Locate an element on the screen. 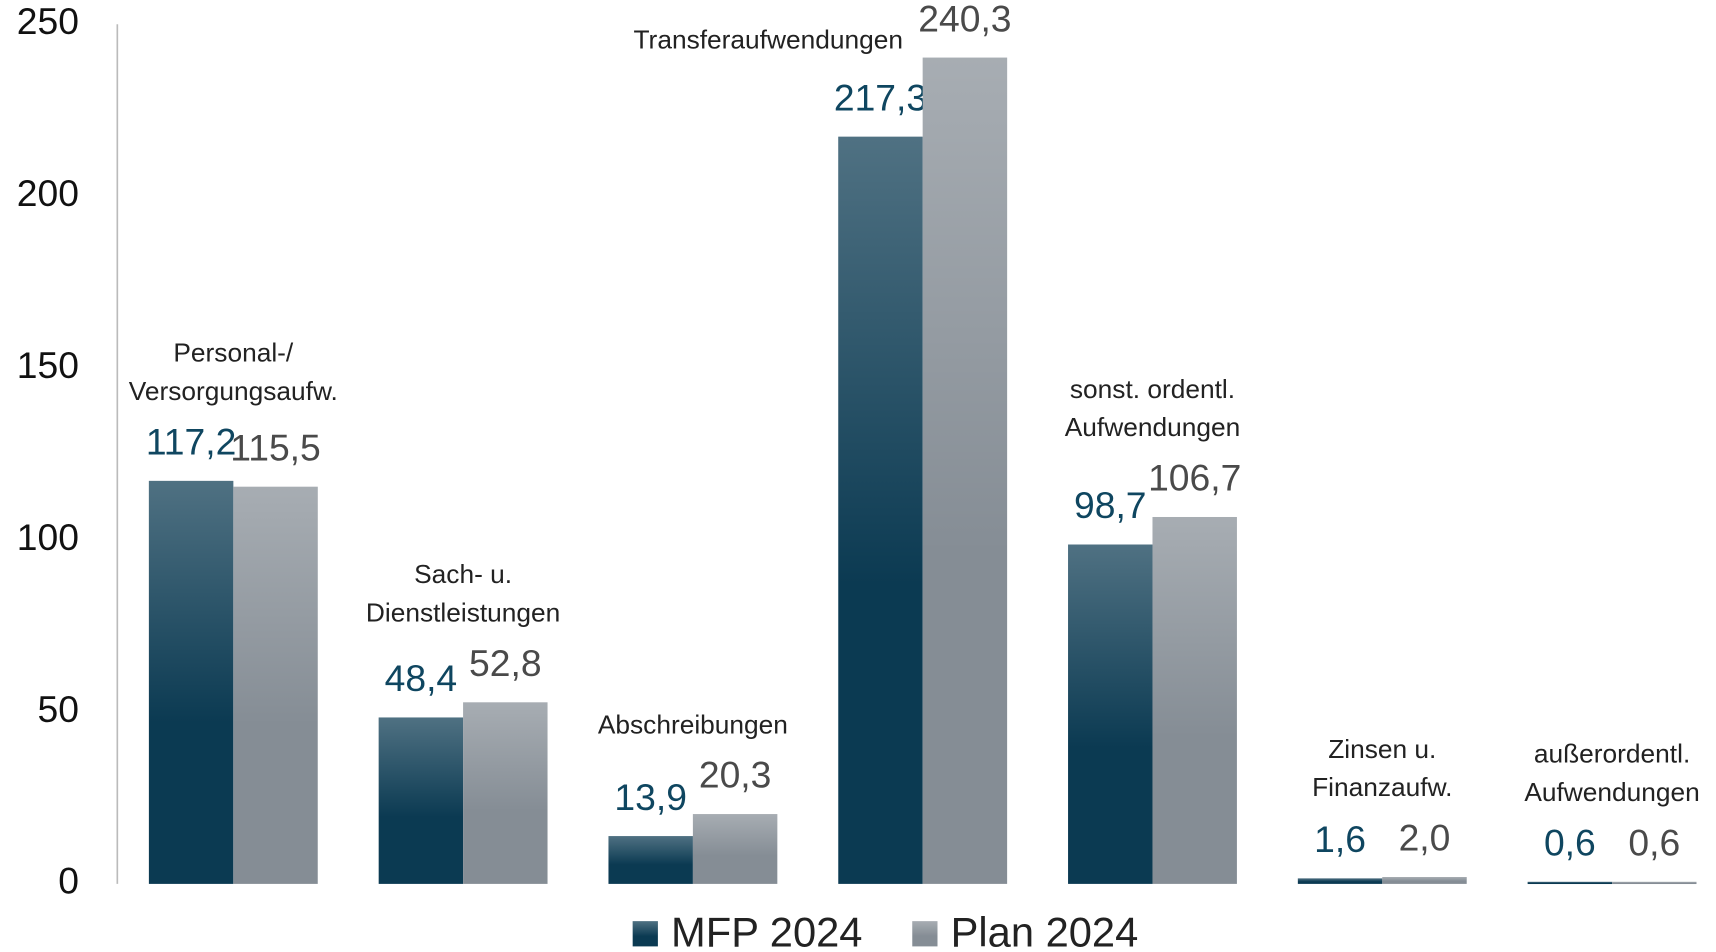  value-label: 115,5 is located at coordinates (275, 447).